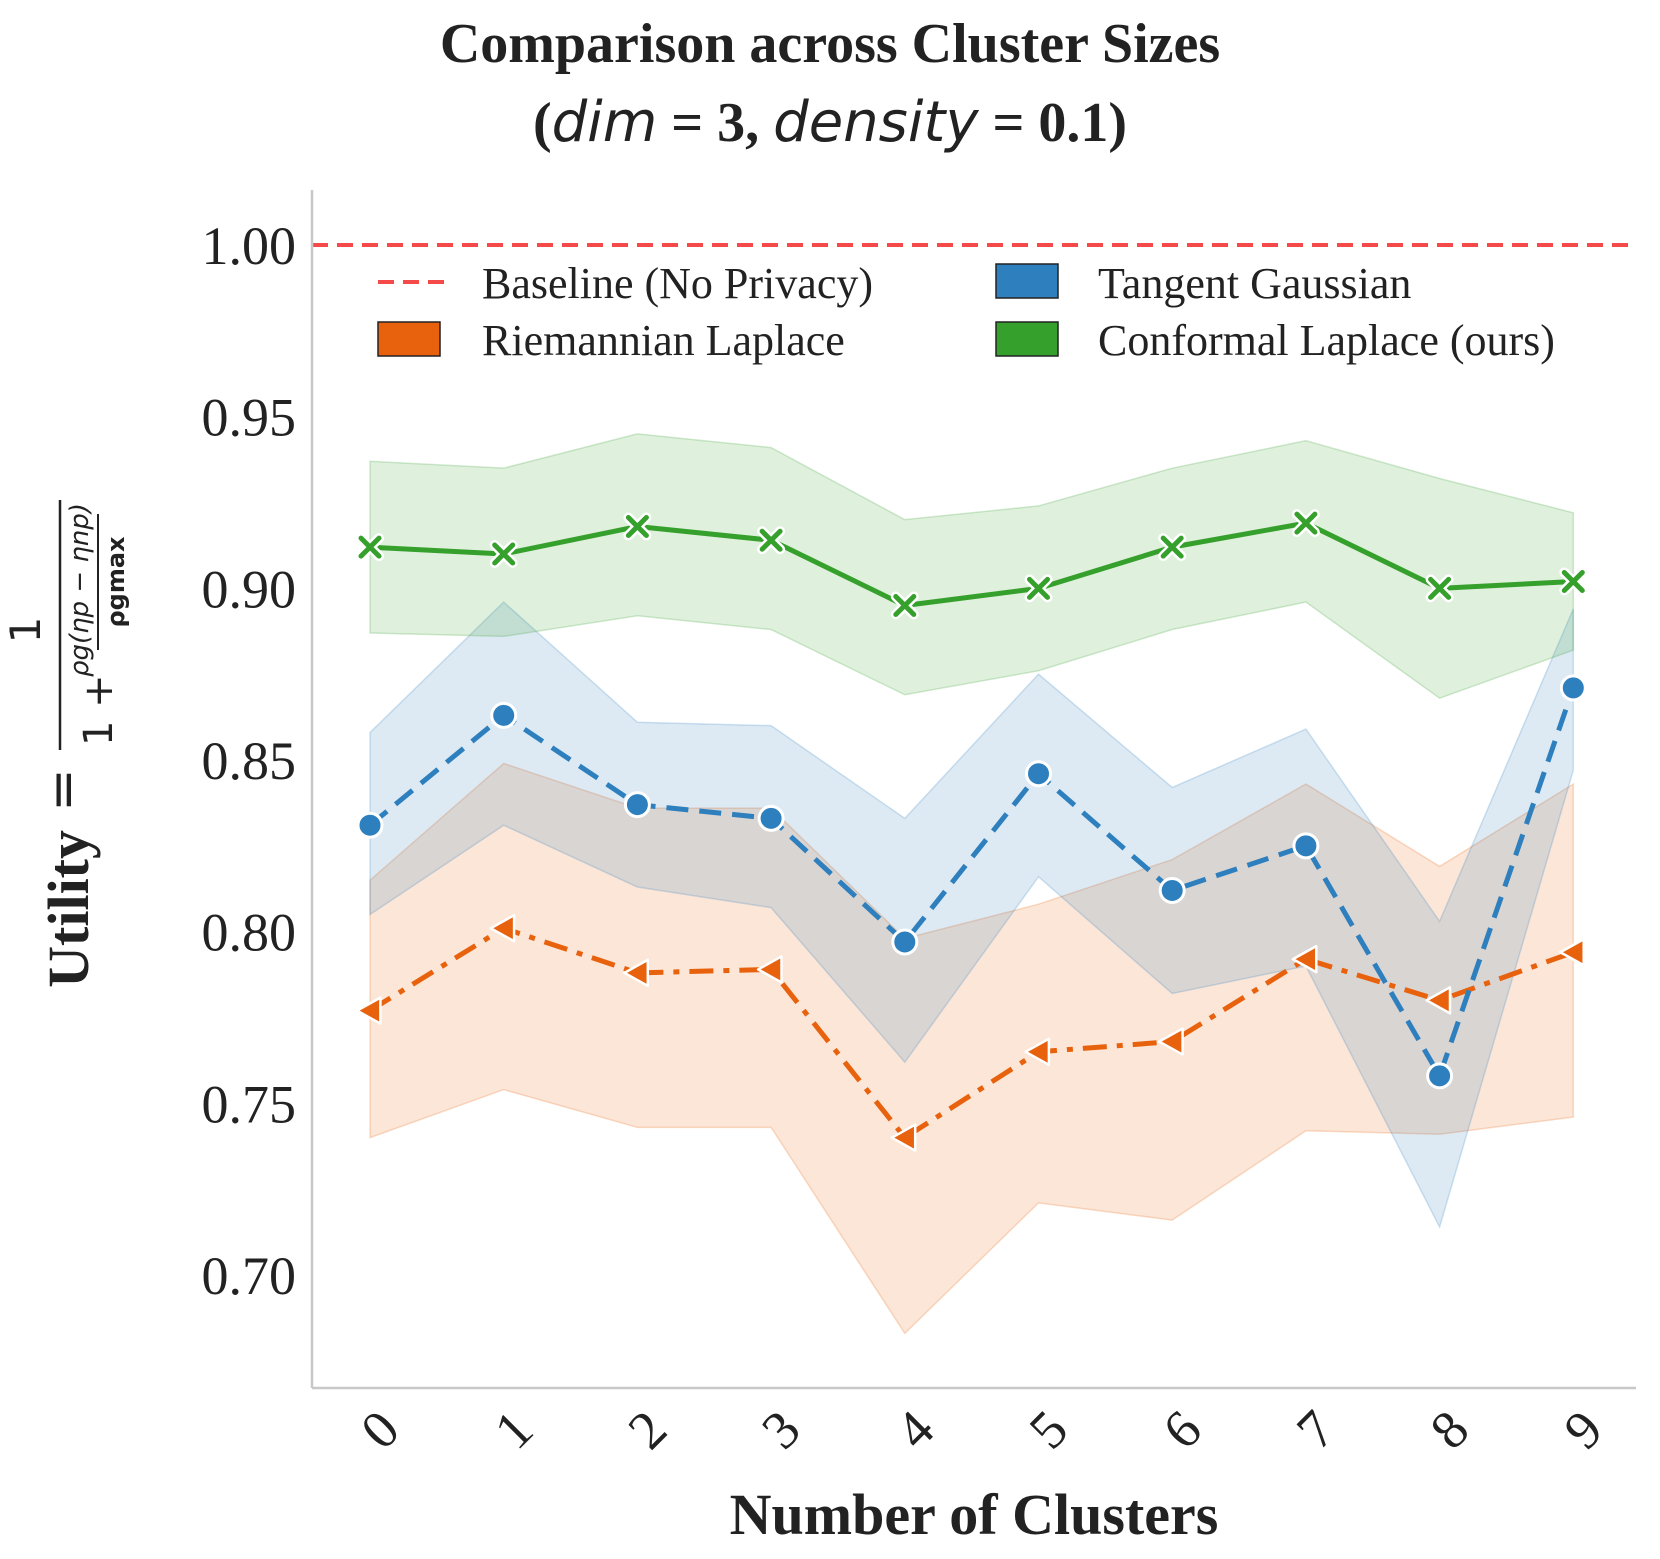 The image size is (1660, 1559). What do you see at coordinates (249, 933) in the screenshot?
I see `y-tick-label: 0.80` at bounding box center [249, 933].